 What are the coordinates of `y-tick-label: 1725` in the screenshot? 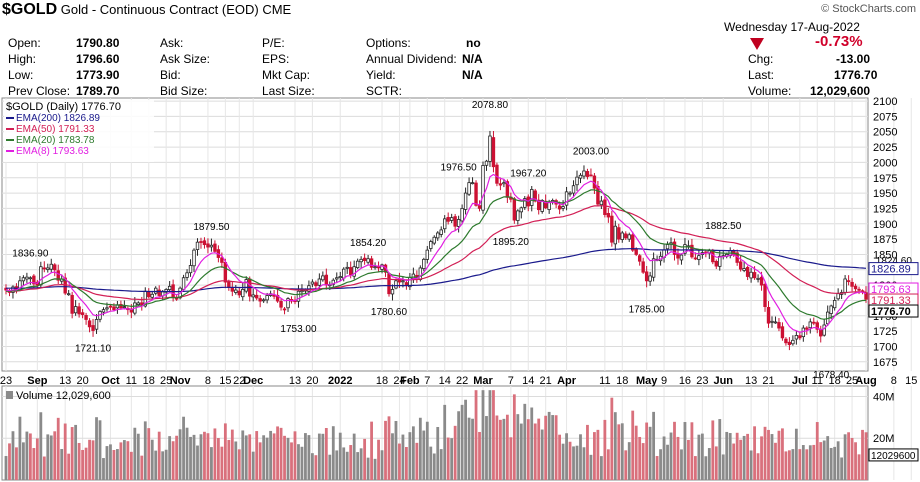 It's located at (885, 332).